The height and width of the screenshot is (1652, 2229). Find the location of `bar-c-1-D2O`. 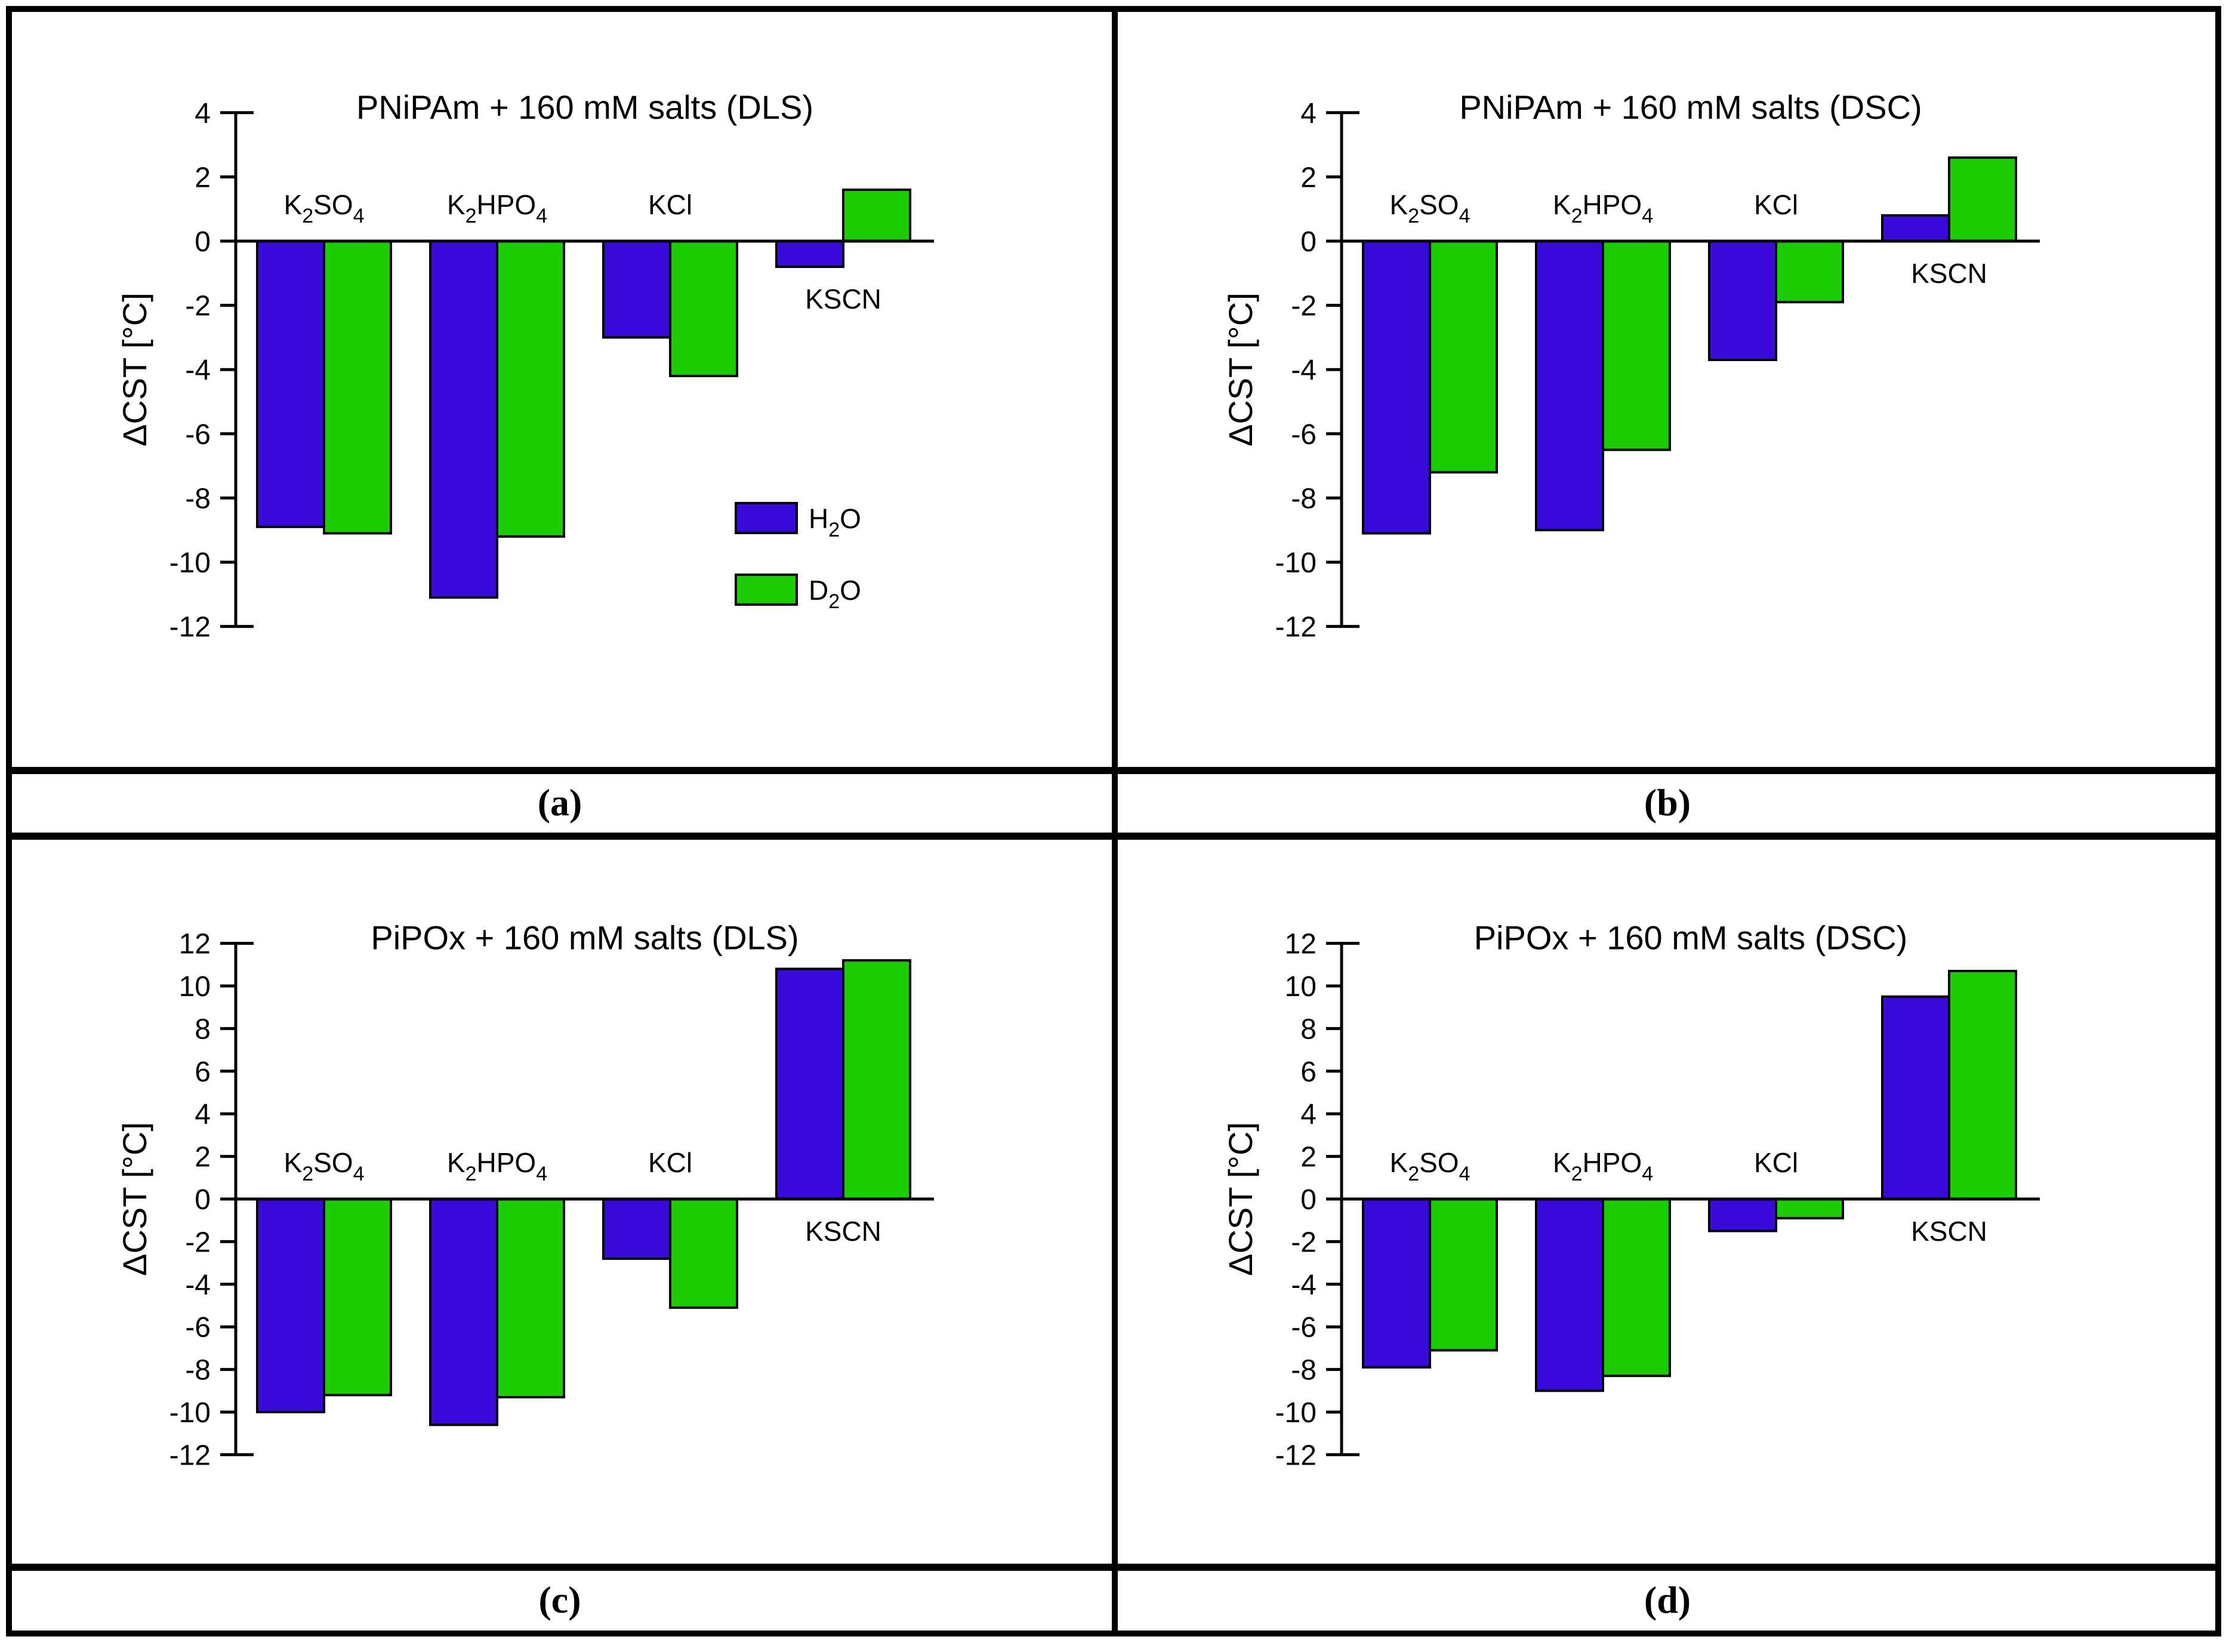

bar-c-1-D2O is located at coordinates (530, 1298).